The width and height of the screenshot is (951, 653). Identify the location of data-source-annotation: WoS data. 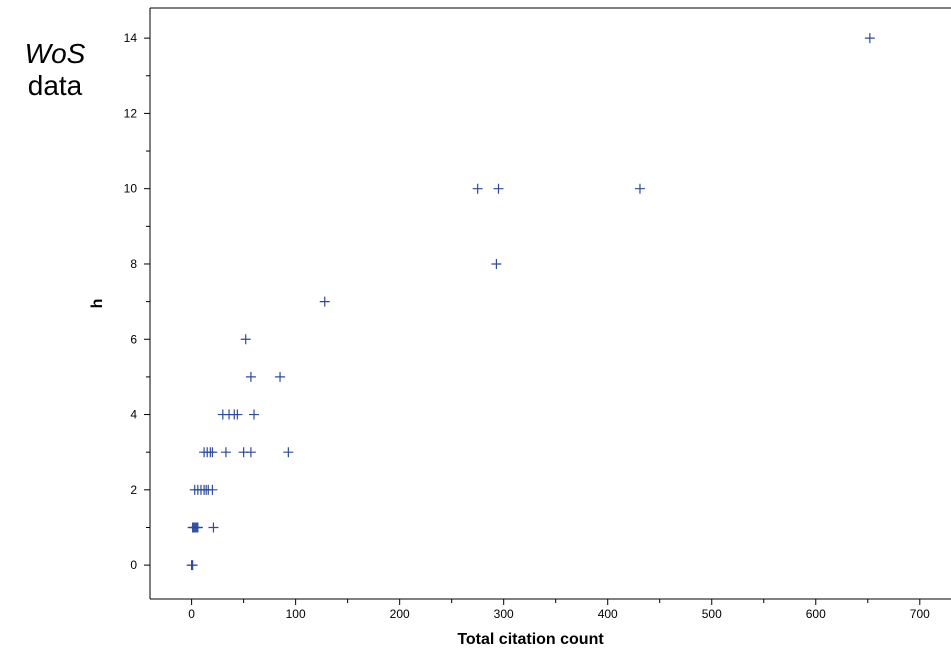
(55, 70).